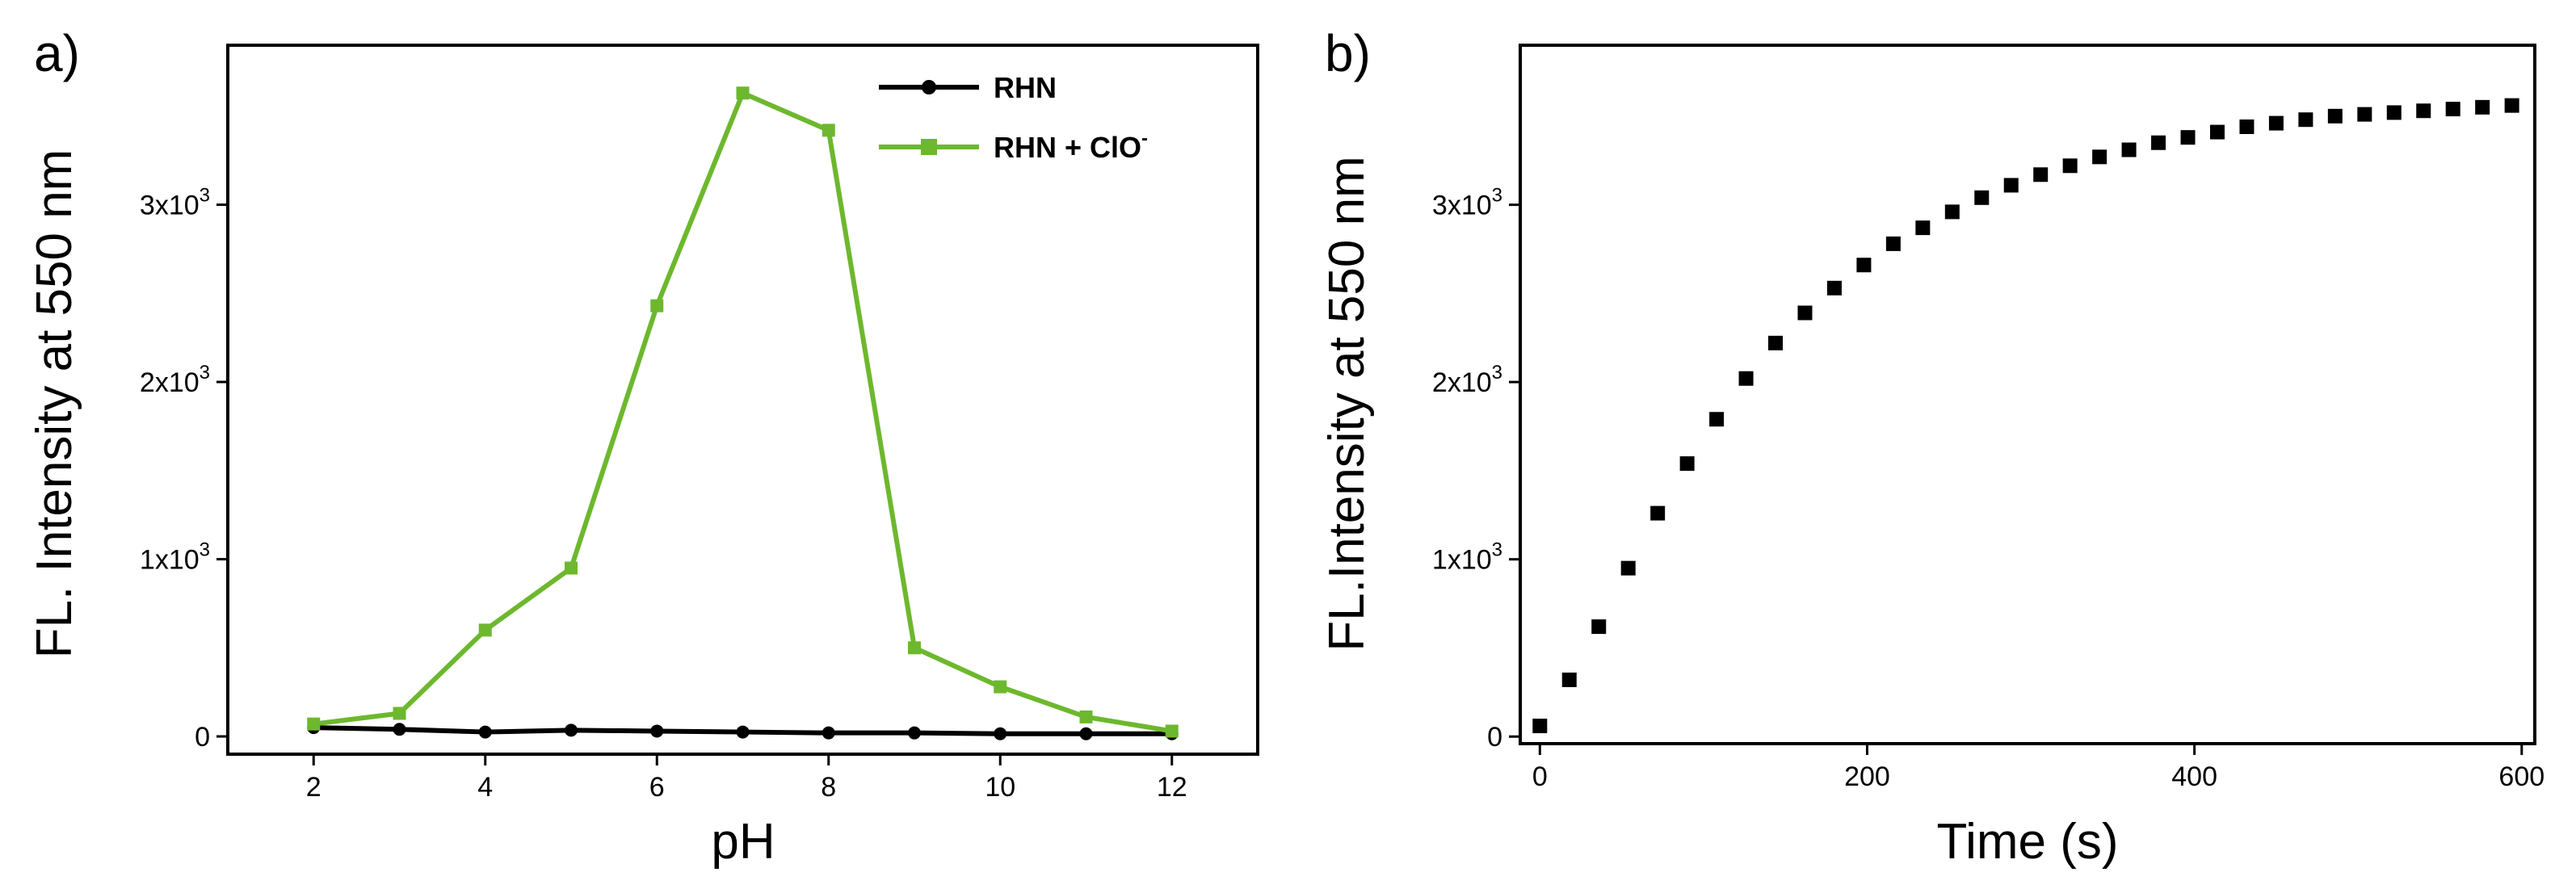 The image size is (2576, 889). Describe the element at coordinates (2194, 776) in the screenshot. I see `panel-b-x-tick-label: 400` at that location.